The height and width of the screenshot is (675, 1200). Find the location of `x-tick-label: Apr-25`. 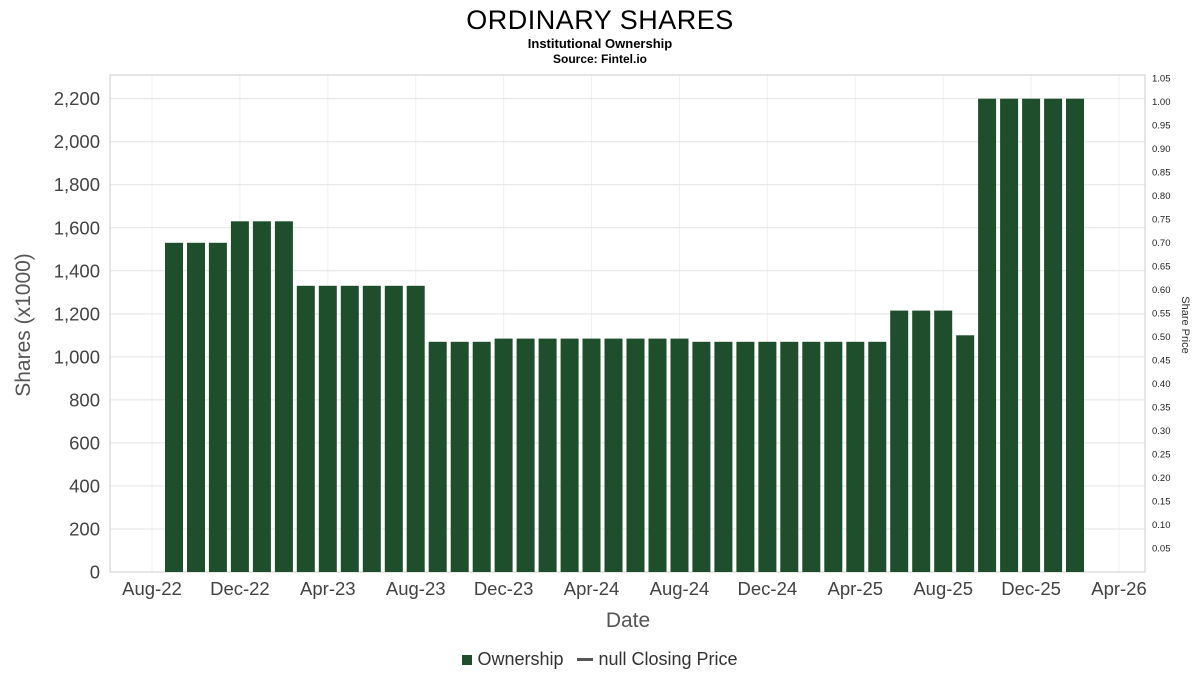

x-tick-label: Apr-25 is located at coordinates (856, 588).